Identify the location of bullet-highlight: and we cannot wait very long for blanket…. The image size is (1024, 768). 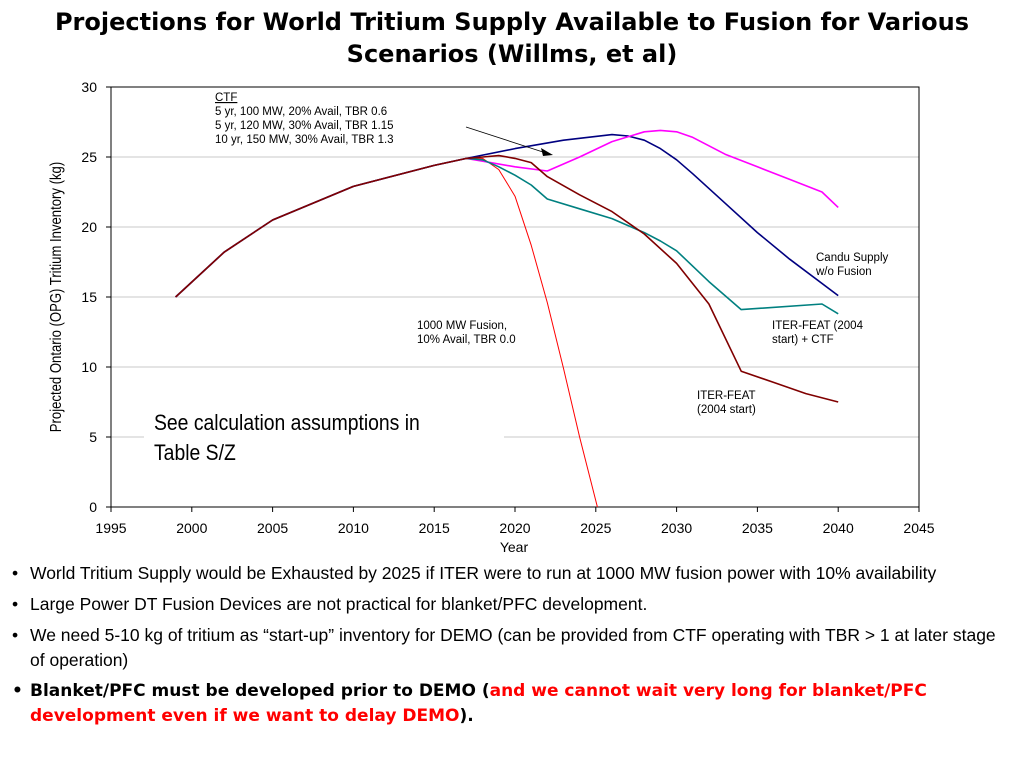
(478, 703).